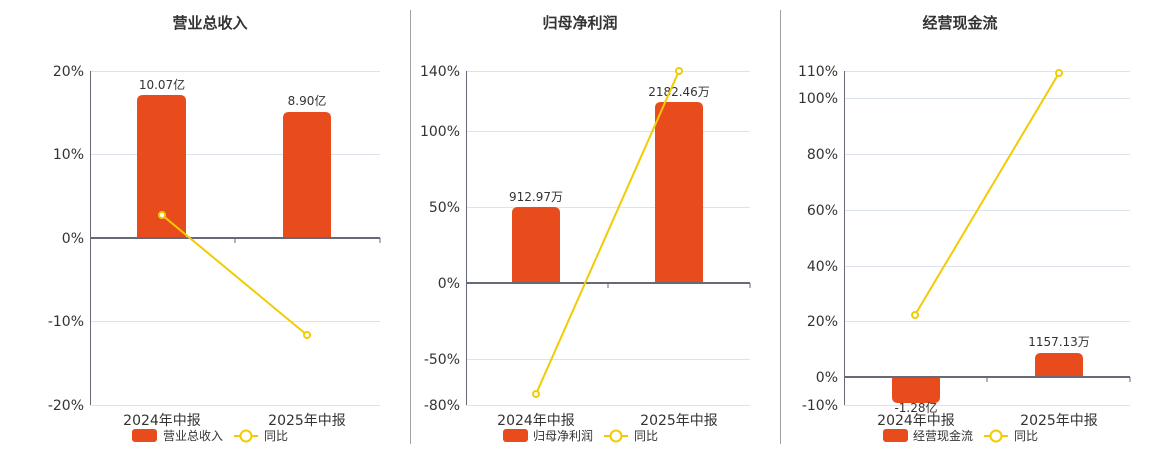 The height and width of the screenshot is (450, 1160). I want to click on bar-label: 10.07亿, so click(162, 84).